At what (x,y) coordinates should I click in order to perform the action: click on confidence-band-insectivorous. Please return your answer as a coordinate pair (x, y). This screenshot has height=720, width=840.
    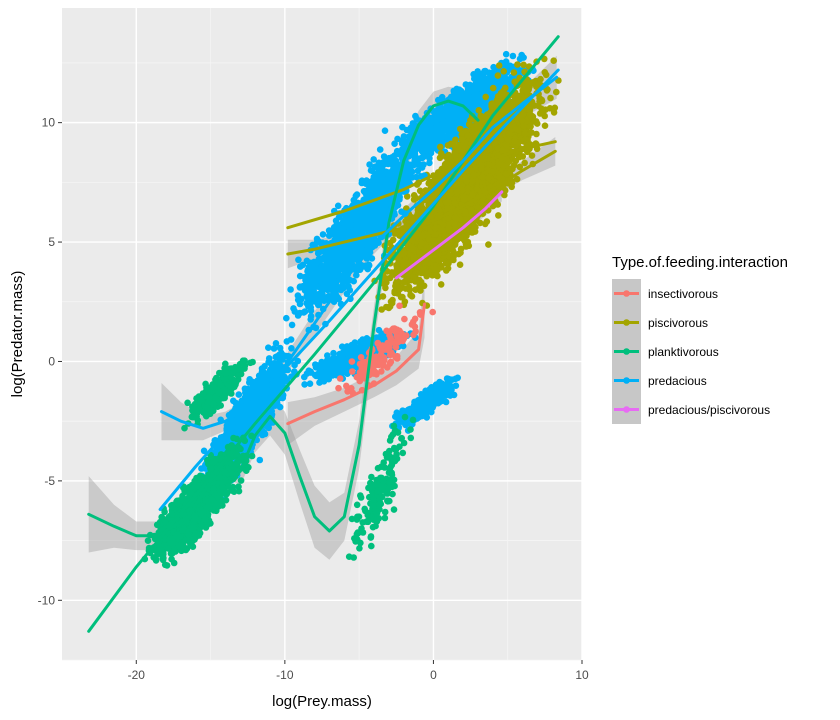
    Looking at the image, I should click on (356, 358).